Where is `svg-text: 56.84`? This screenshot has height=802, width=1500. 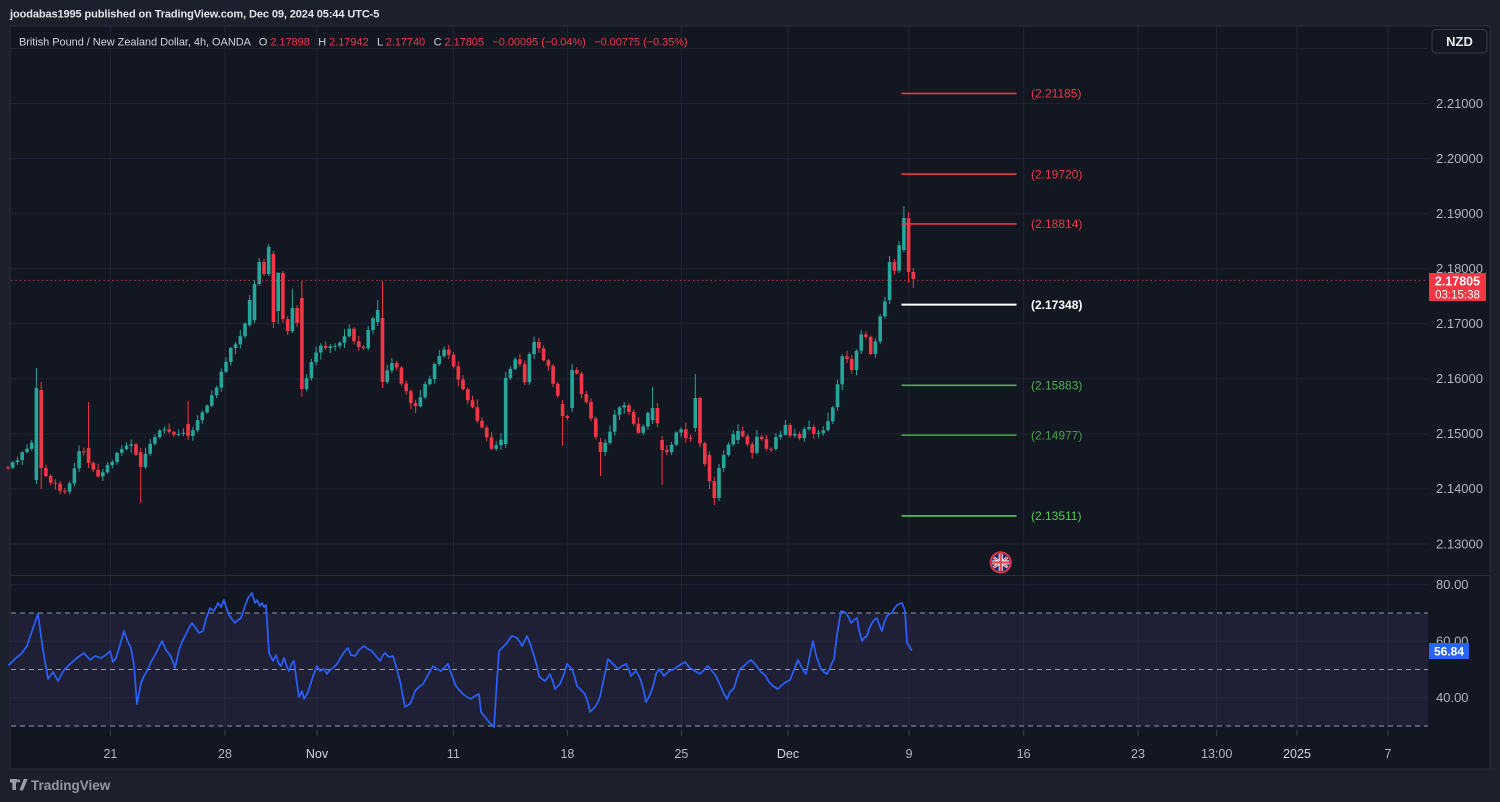
svg-text: 56.84 is located at coordinates (1449, 651).